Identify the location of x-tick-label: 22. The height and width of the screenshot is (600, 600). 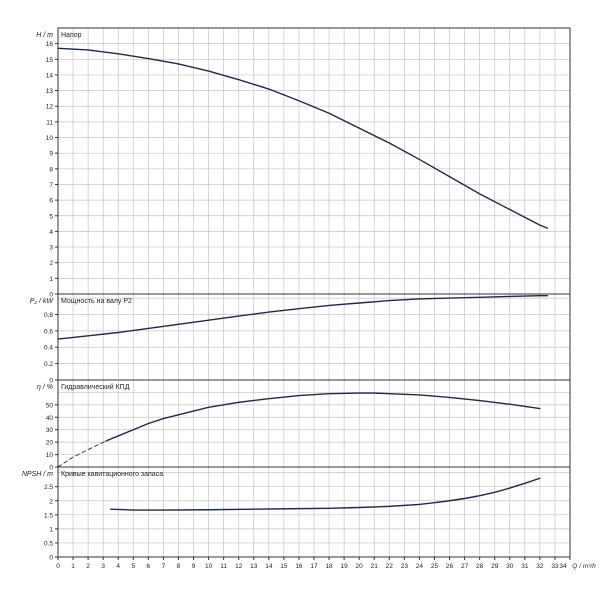
(390, 566).